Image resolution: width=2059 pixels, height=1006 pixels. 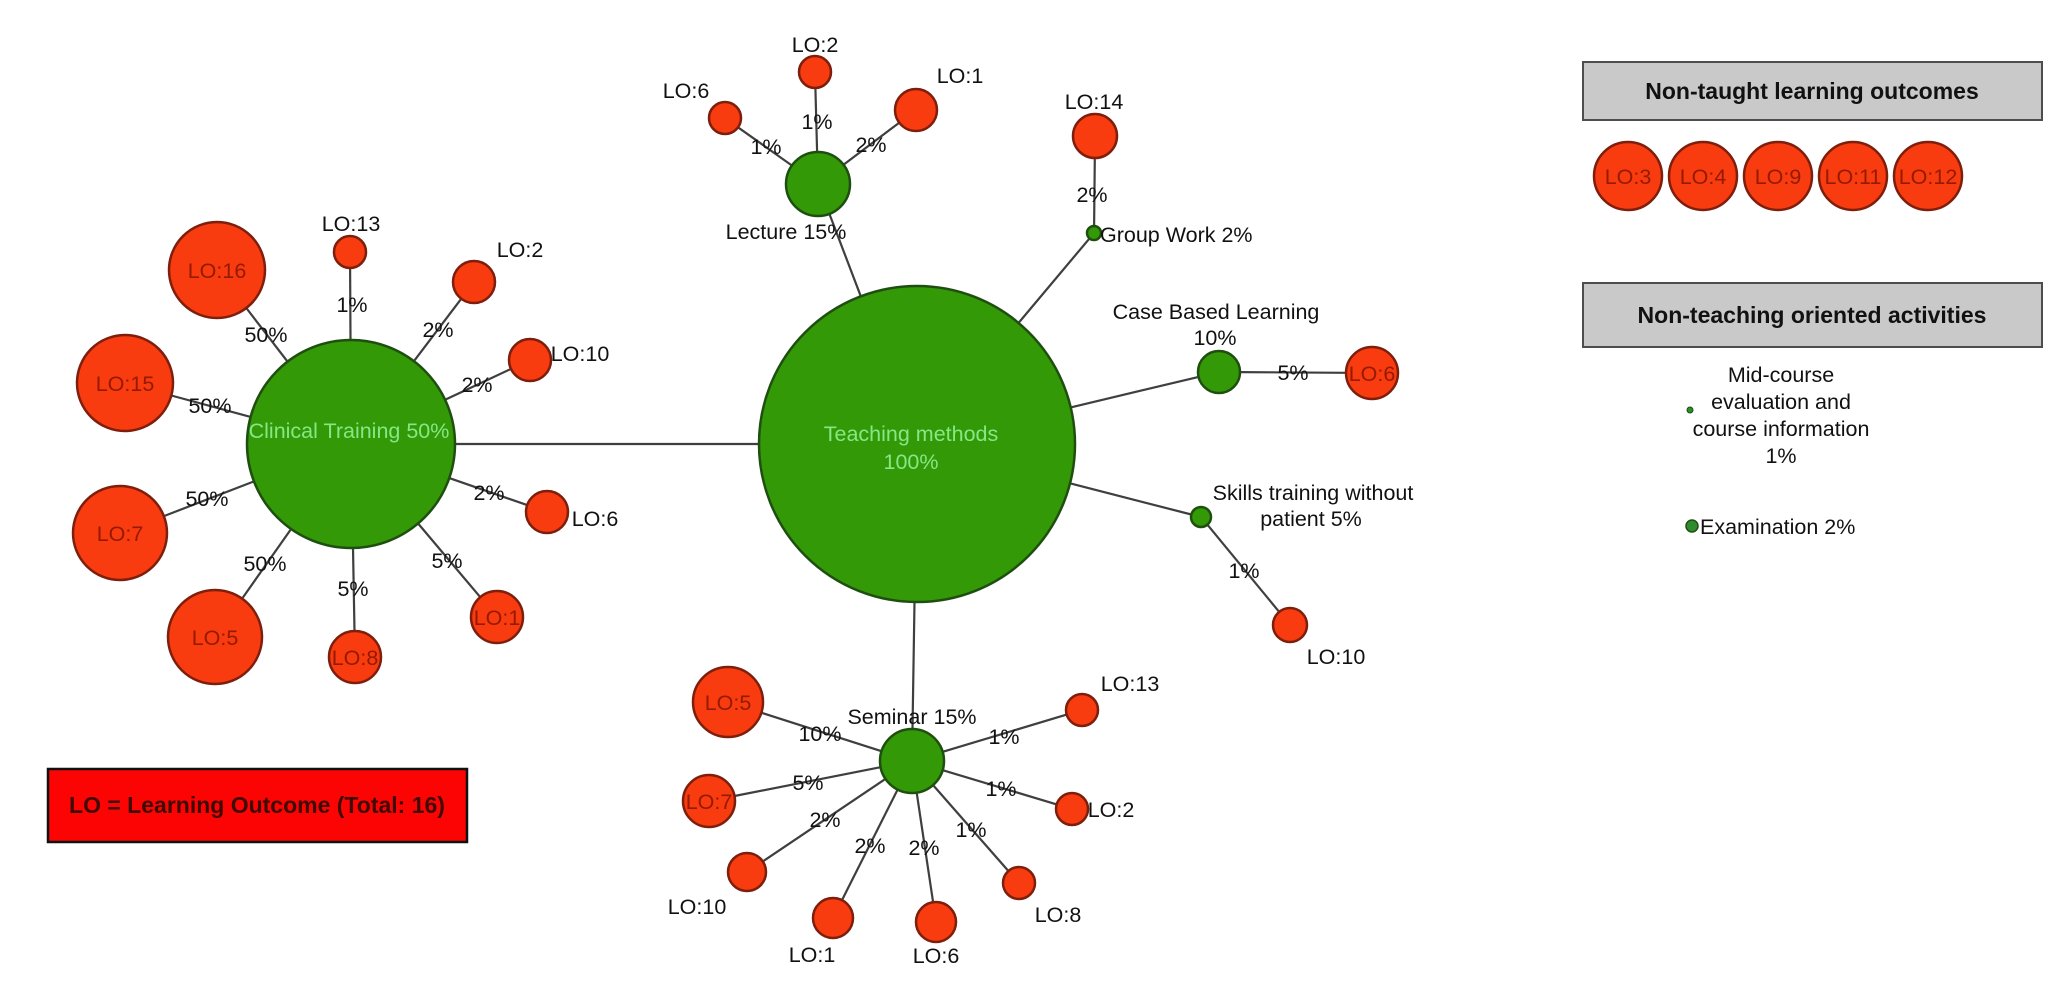 I want to click on svg-text: Skills training without, so click(x=1313, y=493).